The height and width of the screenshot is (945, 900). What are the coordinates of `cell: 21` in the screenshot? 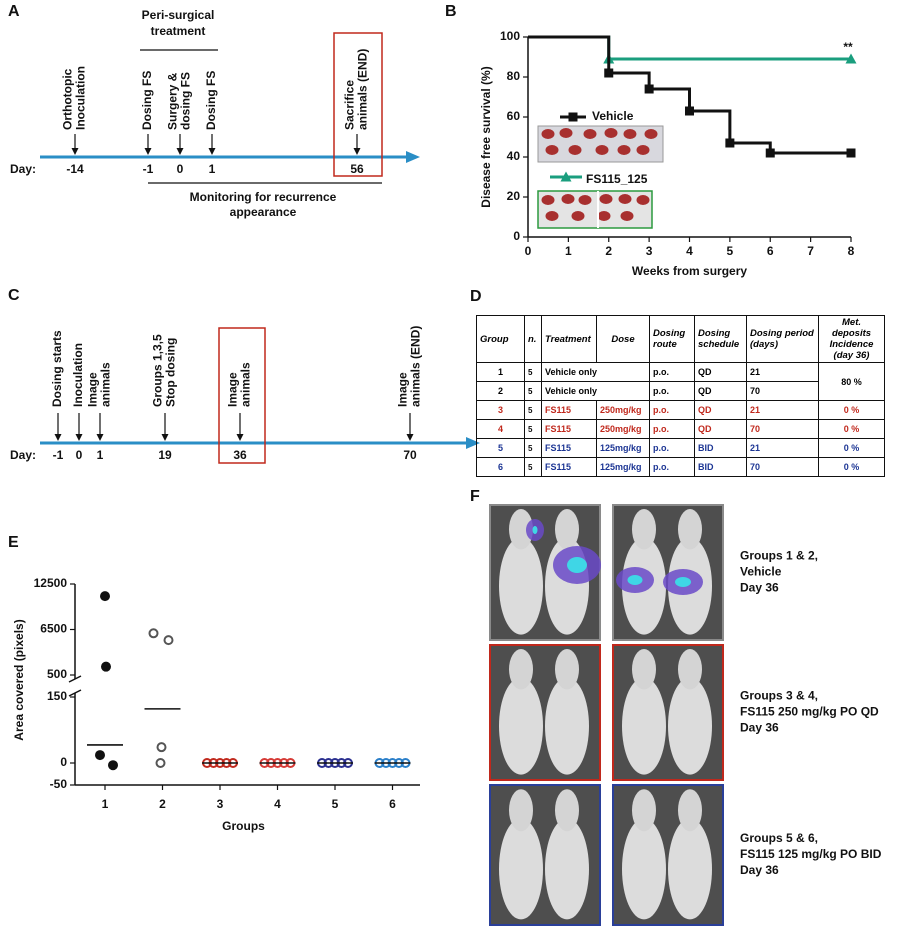 It's located at (782, 410).